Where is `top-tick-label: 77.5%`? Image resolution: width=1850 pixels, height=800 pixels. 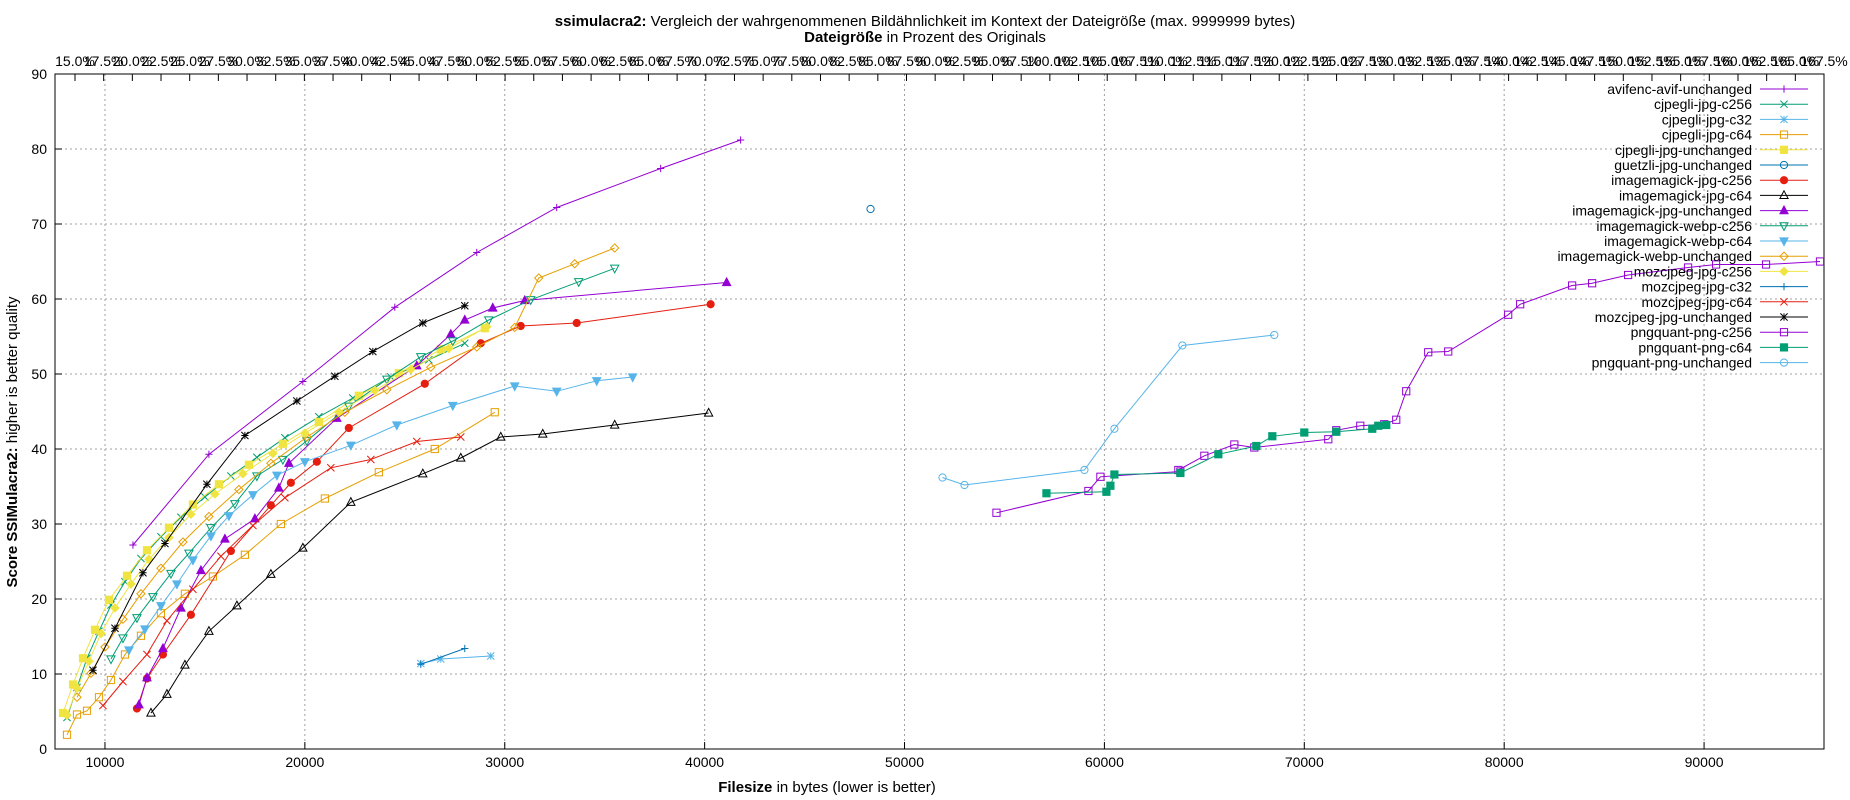
top-tick-label: 77.5% is located at coordinates (792, 61).